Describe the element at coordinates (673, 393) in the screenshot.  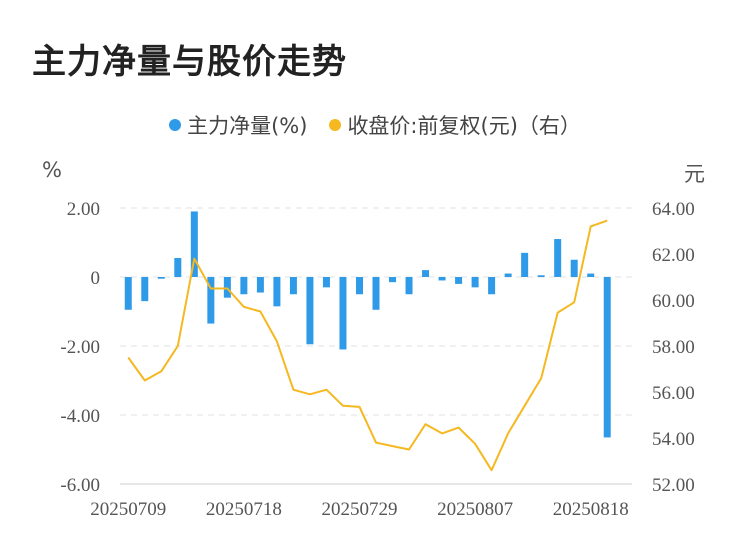
I see `y-right-tick-label: 56.00` at that location.